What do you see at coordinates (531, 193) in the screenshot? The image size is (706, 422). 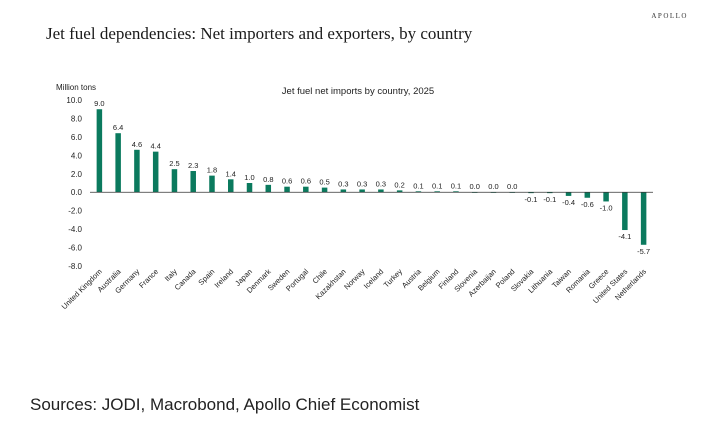 I see `bar-slovakia` at bounding box center [531, 193].